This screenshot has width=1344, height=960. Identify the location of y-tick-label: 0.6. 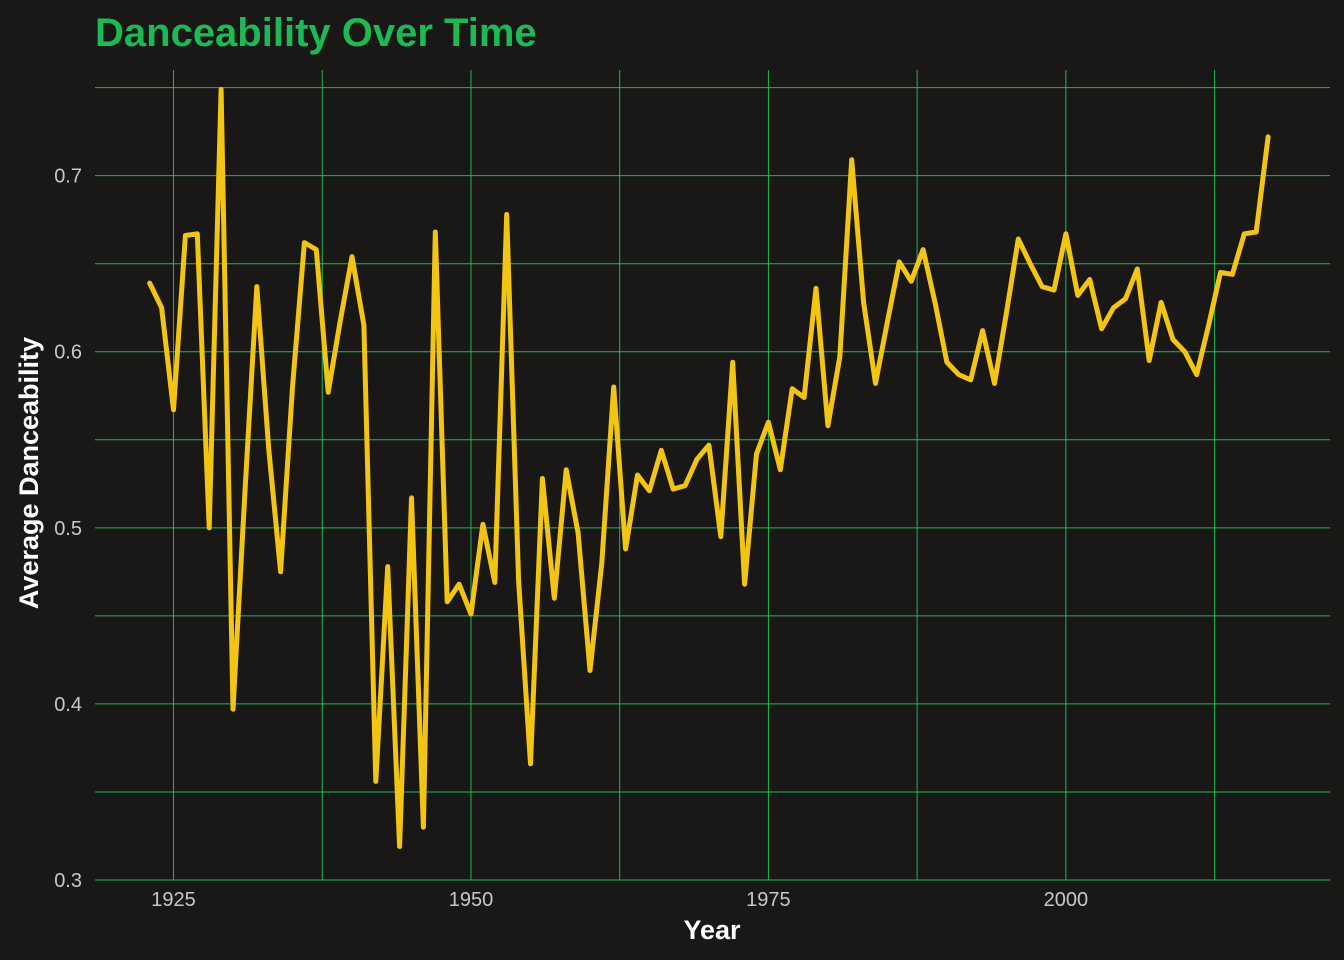
(68, 353).